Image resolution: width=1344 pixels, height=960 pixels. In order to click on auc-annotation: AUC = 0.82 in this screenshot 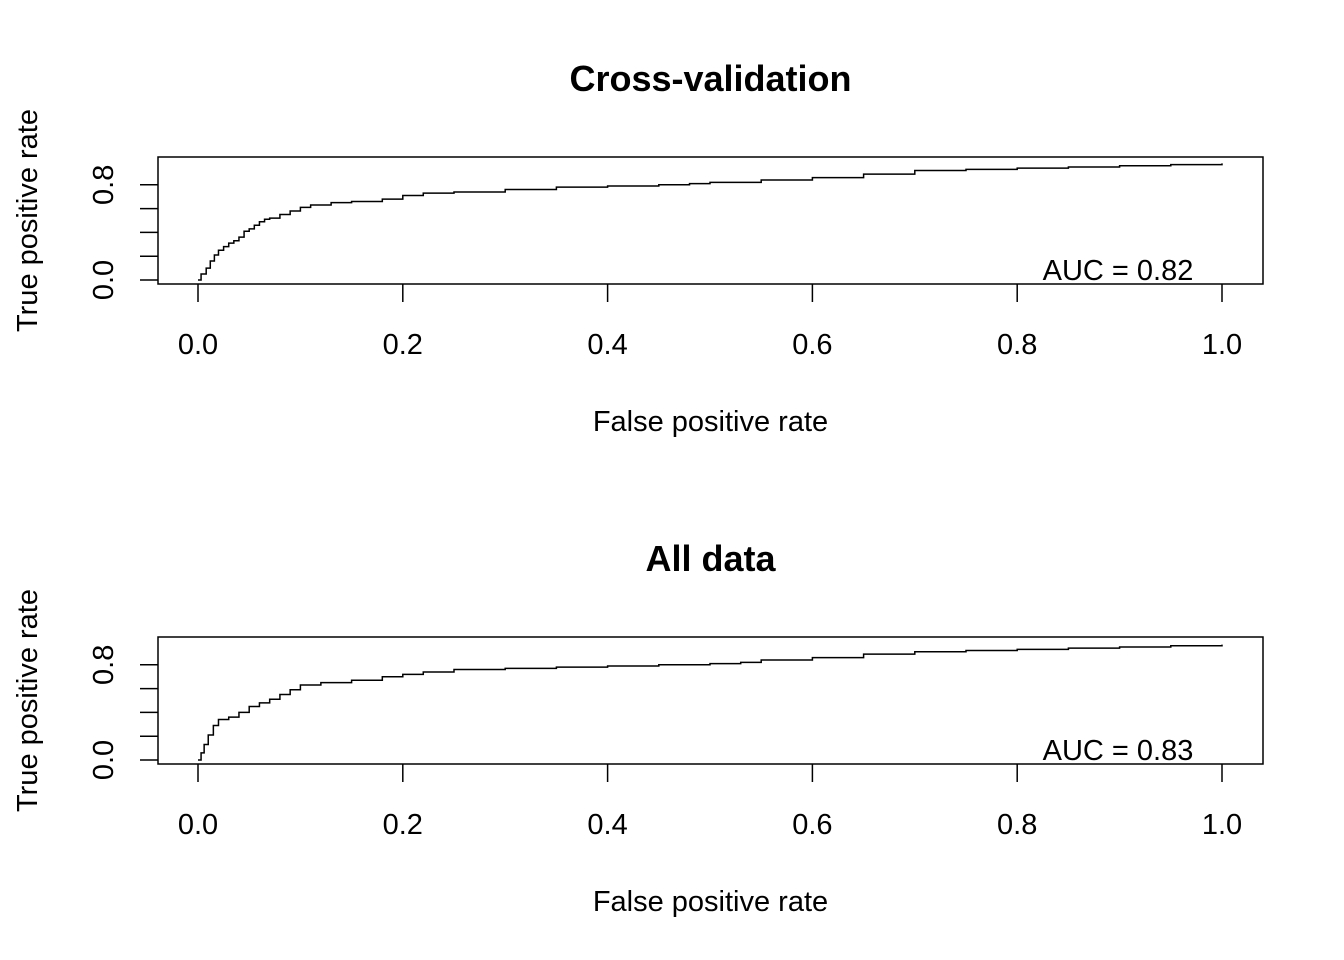, I will do `click(1118, 271)`.